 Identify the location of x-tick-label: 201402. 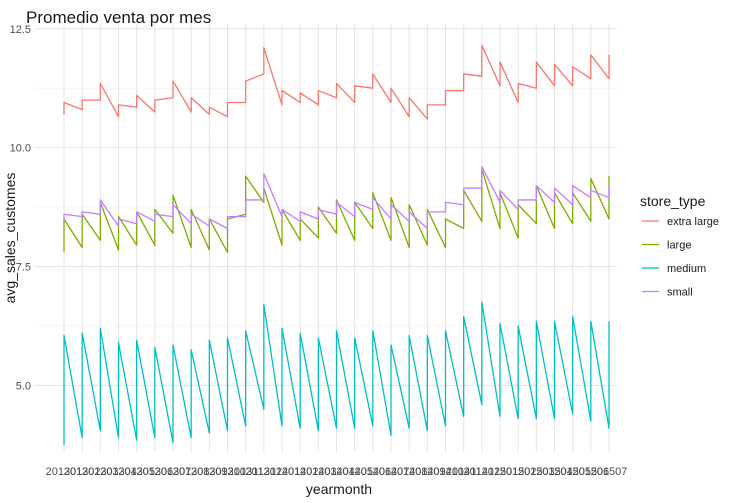
(300, 472).